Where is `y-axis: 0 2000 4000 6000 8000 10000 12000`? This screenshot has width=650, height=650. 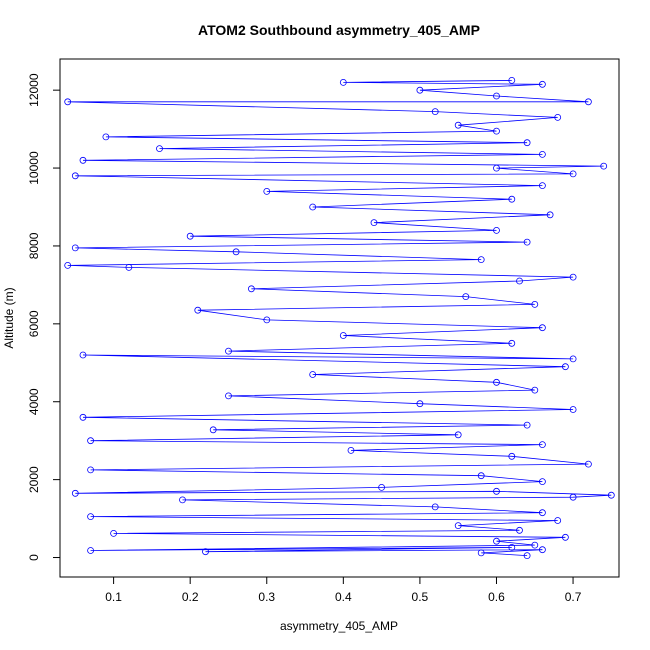
y-axis: 0 2000 4000 6000 8000 10000 12000 is located at coordinates (43, 317).